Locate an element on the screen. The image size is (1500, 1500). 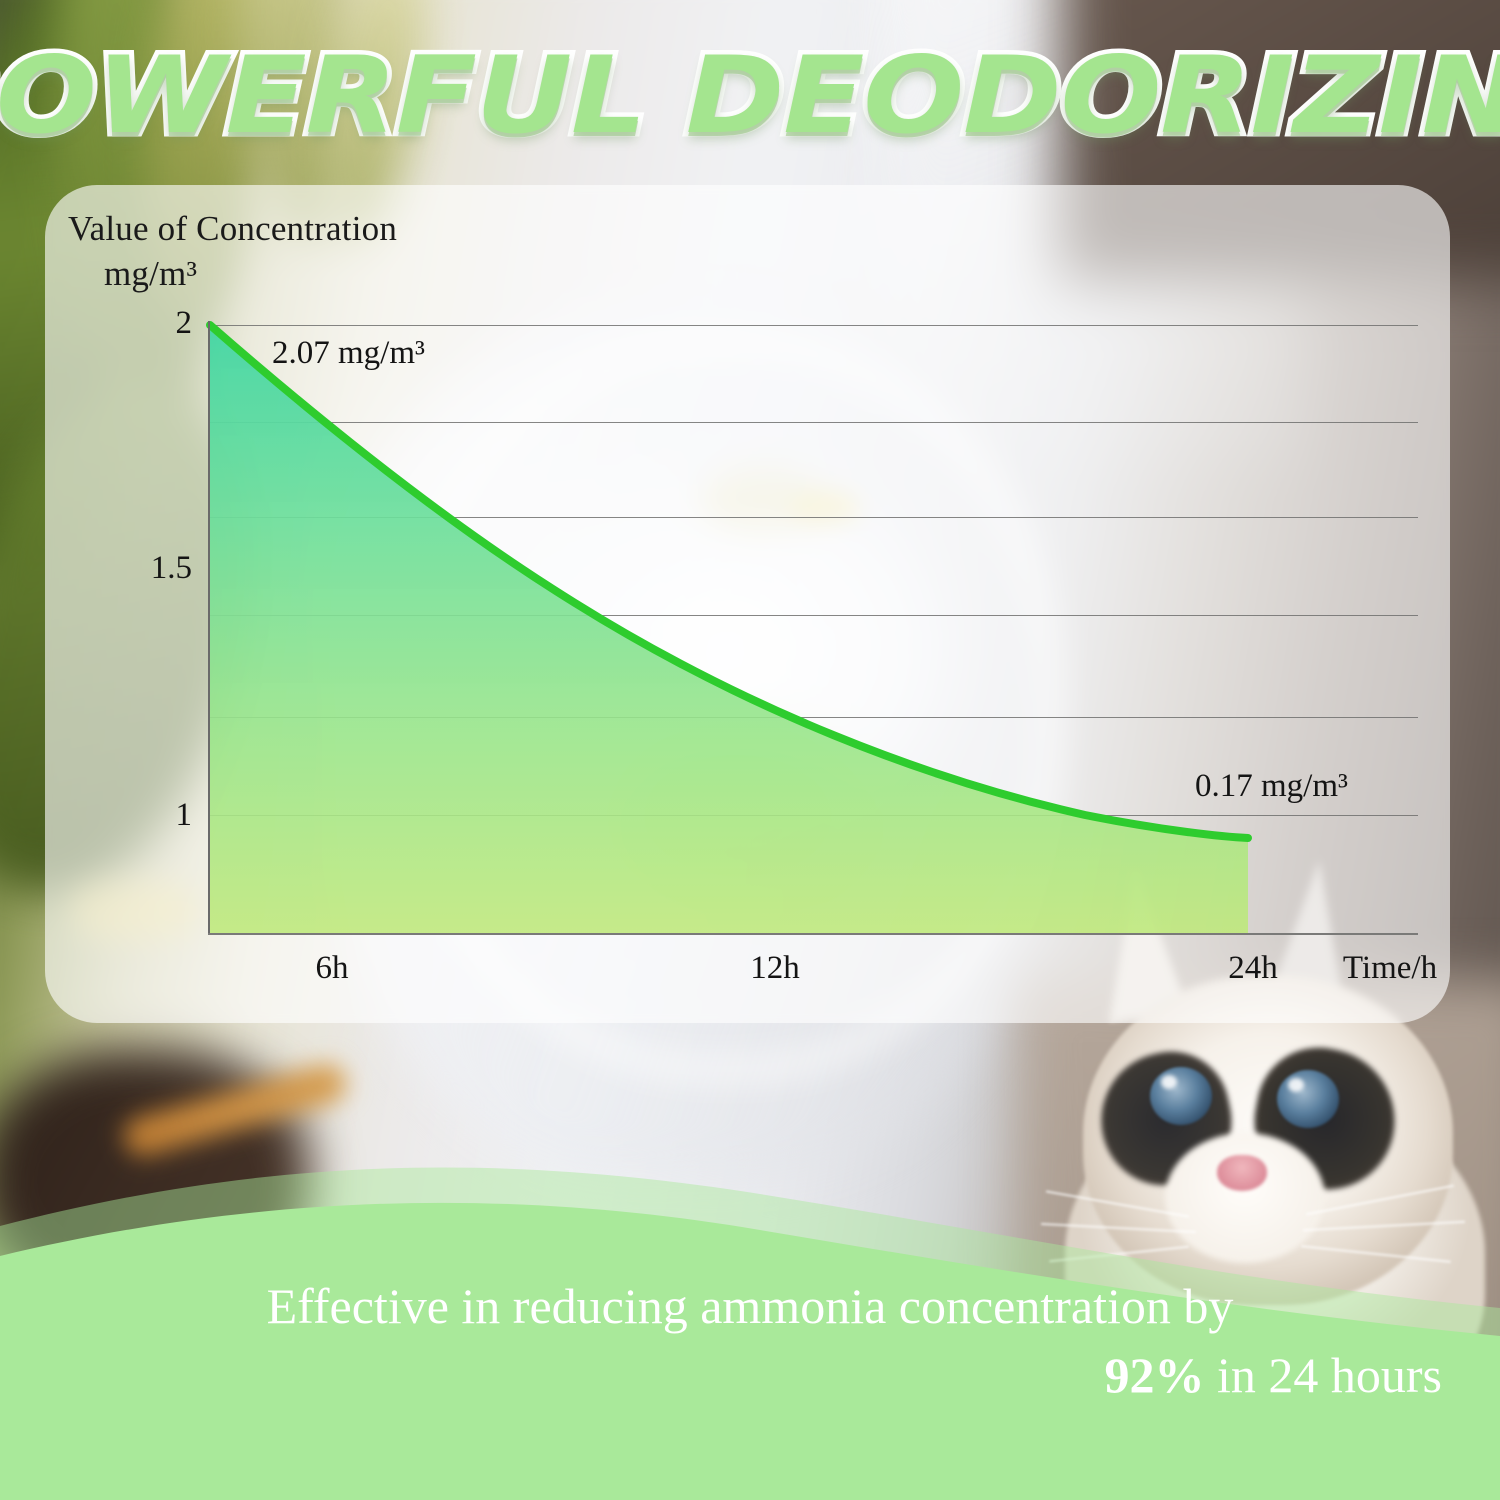
y-tick-label: 1 is located at coordinates (184, 815).